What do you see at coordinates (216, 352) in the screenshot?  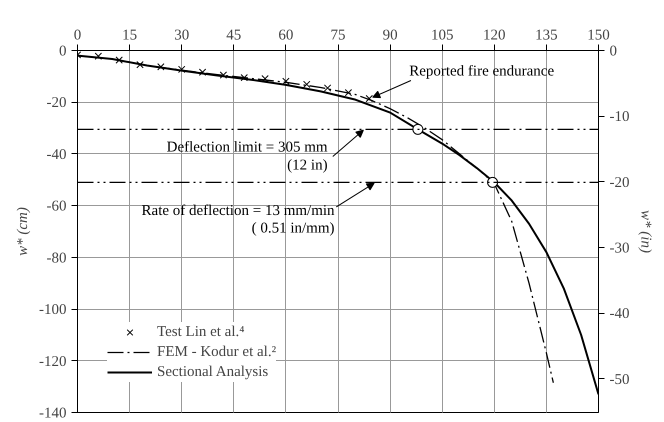 I see `legend-label: FEM - Kodur et al.²` at bounding box center [216, 352].